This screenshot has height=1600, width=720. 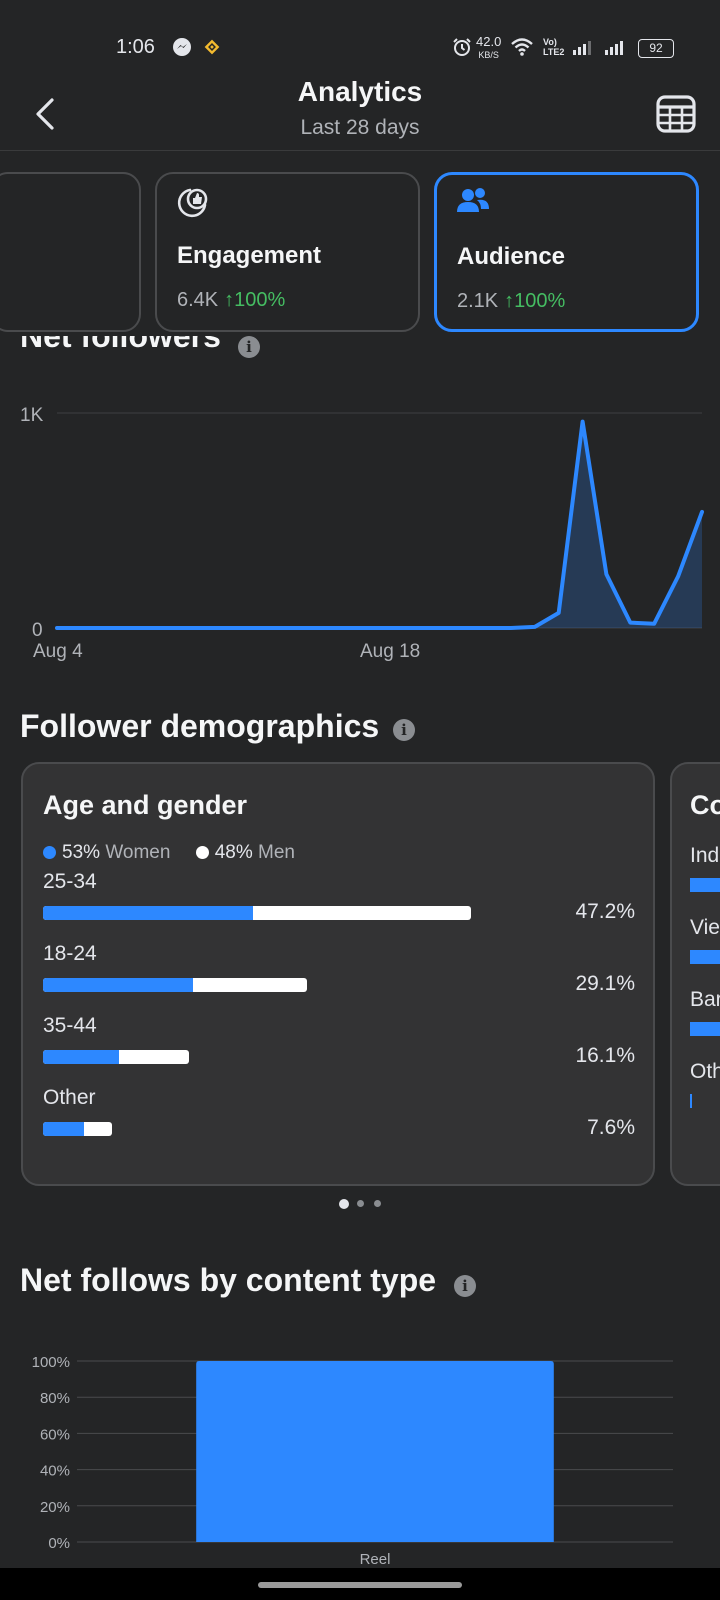 What do you see at coordinates (550, 42) in the screenshot?
I see `volte-line1: Vo)` at bounding box center [550, 42].